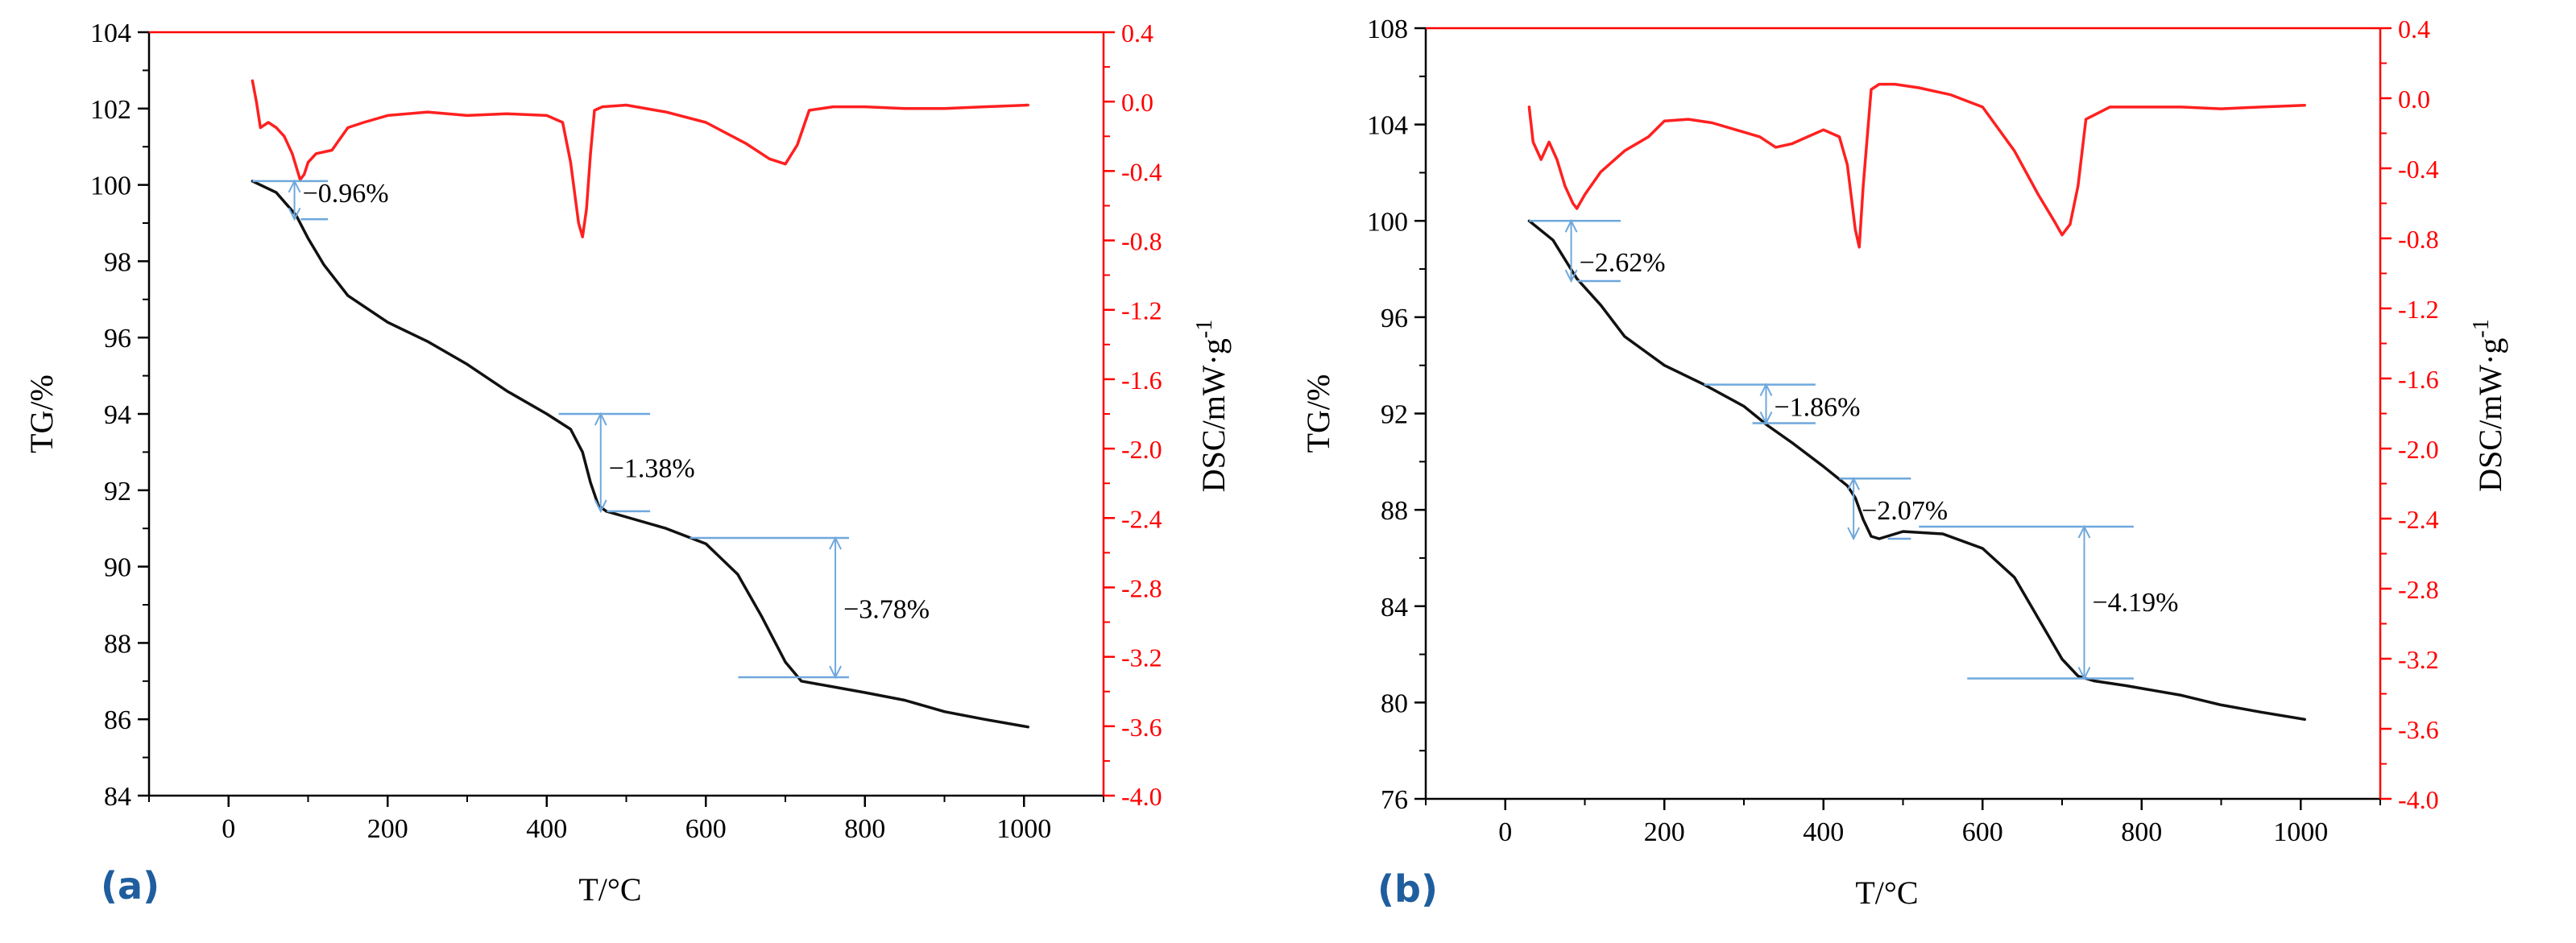  What do you see at coordinates (2049, 602) in the screenshot?
I see `mass-loss-annotation: −4.19%` at bounding box center [2049, 602].